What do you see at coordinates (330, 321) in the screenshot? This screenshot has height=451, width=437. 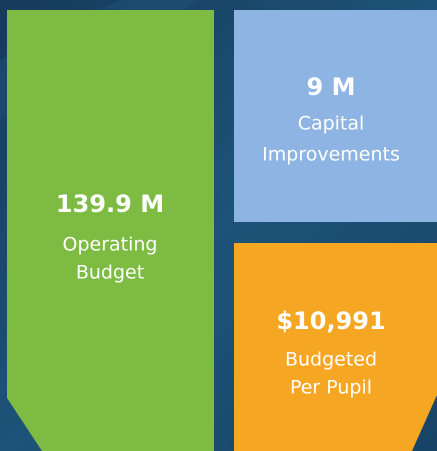 I see `tile-value: $10,991` at bounding box center [330, 321].